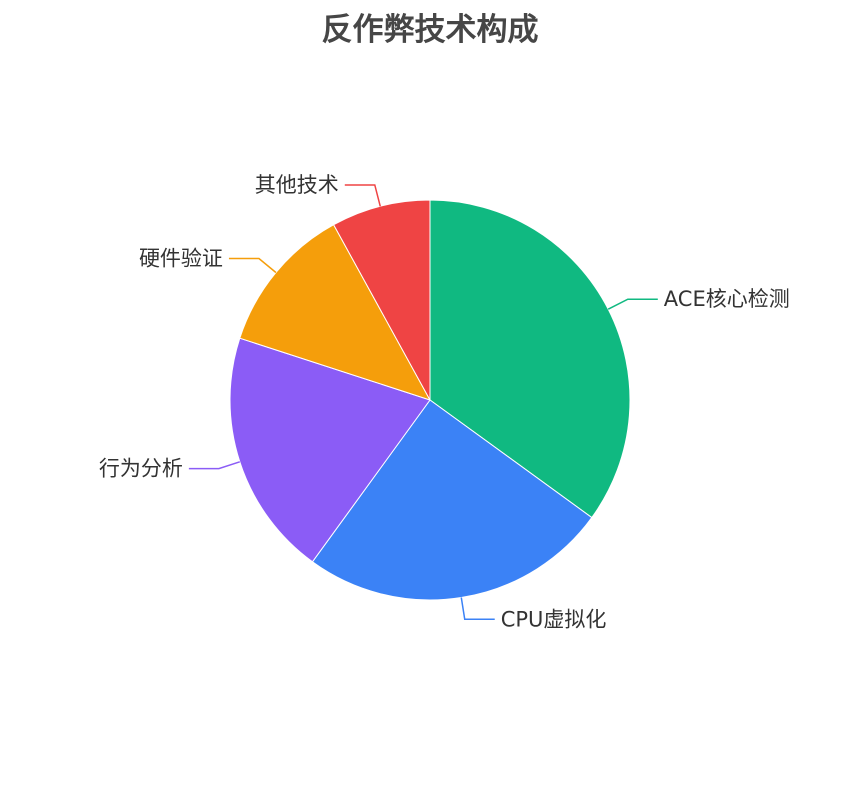  Describe the element at coordinates (727, 299) in the screenshot. I see `slice-label: ACE核心检测` at that location.